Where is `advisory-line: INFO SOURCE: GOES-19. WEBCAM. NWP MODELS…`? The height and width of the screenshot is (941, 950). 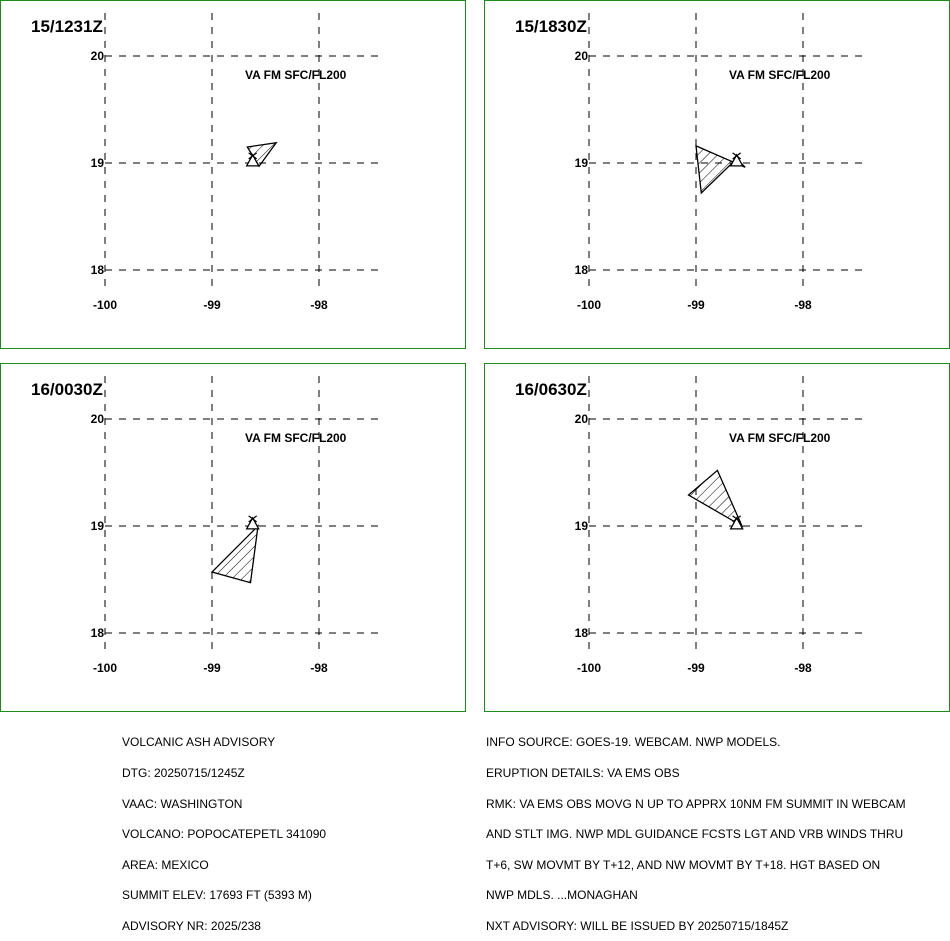
advisory-line: INFO SOURCE: GOES-19. WEBCAM. NWP MODELS… is located at coordinates (633, 742).